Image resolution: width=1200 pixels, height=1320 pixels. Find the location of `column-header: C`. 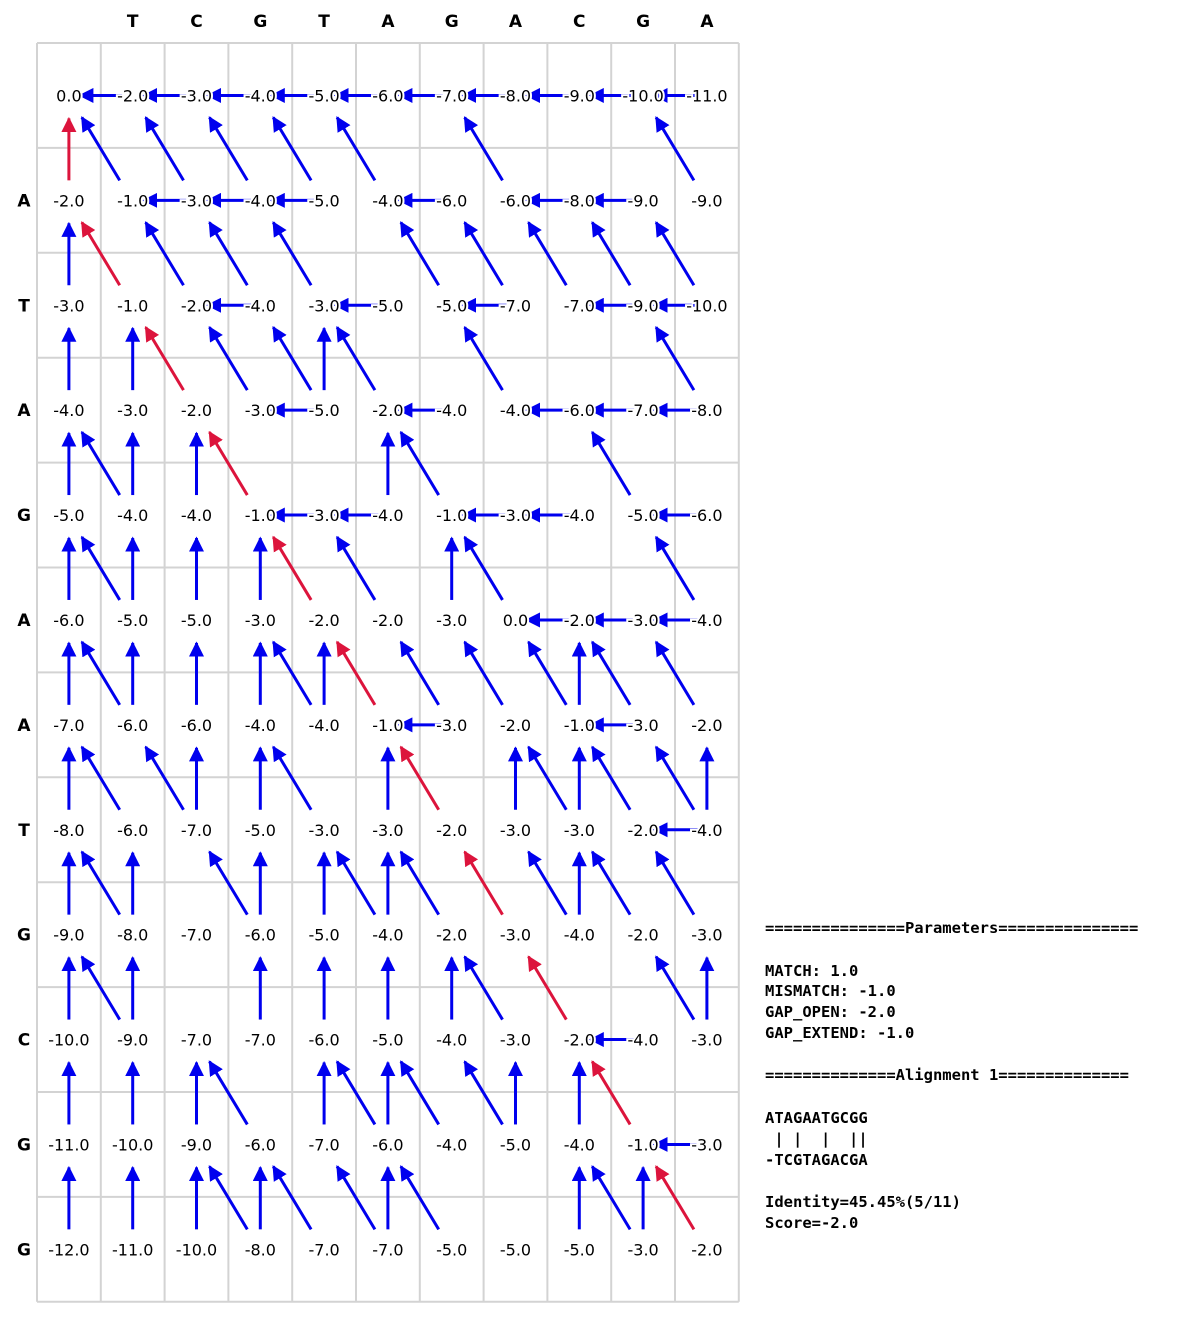

column-header: C is located at coordinates (579, 22).